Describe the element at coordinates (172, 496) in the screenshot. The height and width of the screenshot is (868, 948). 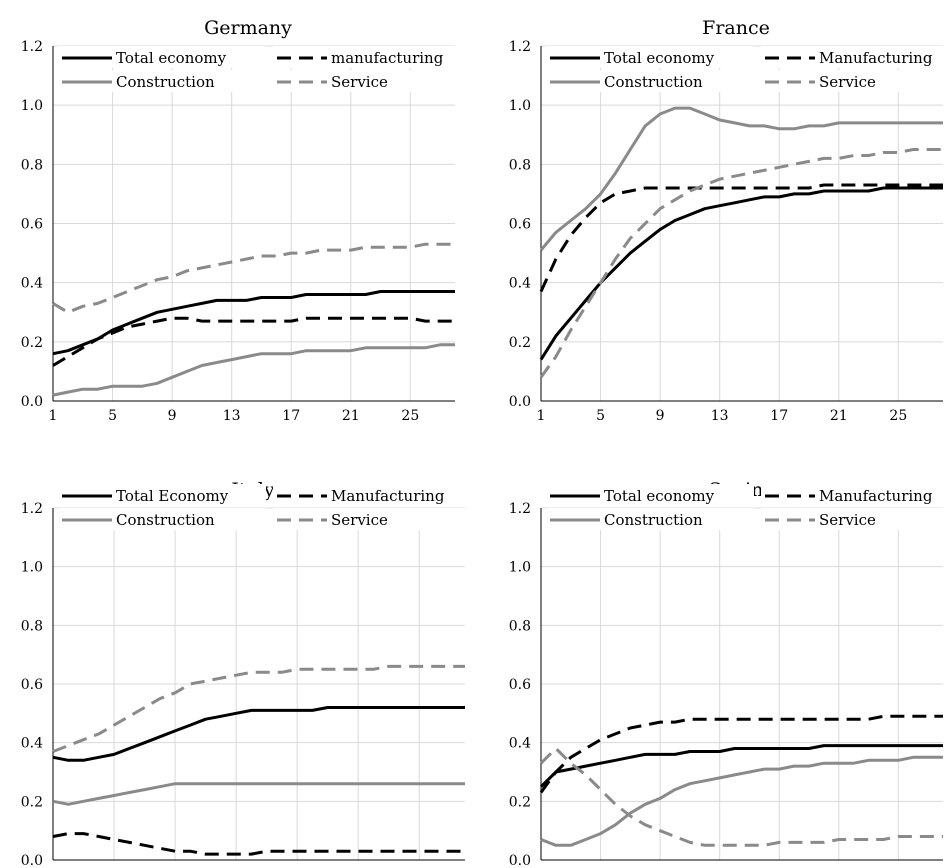
I see `legend-label: Total Economy` at that location.